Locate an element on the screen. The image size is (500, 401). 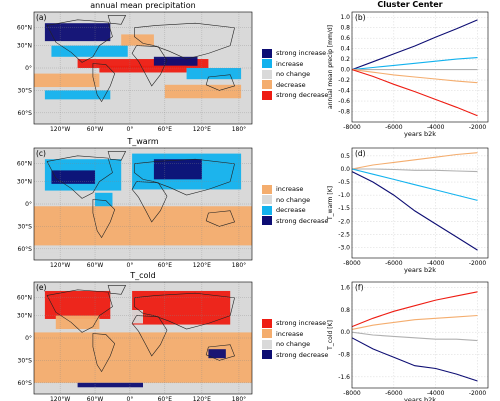
panel-label: (f) is located at coordinates (359, 287).